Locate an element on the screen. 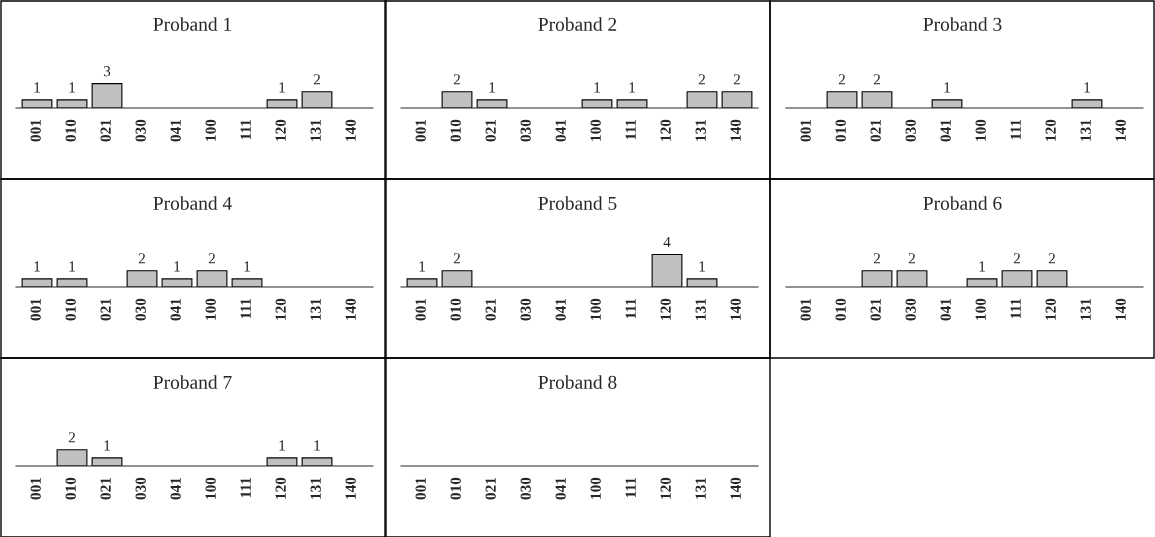 The image size is (1155, 537). chart-title: Proband 6 is located at coordinates (962, 203).